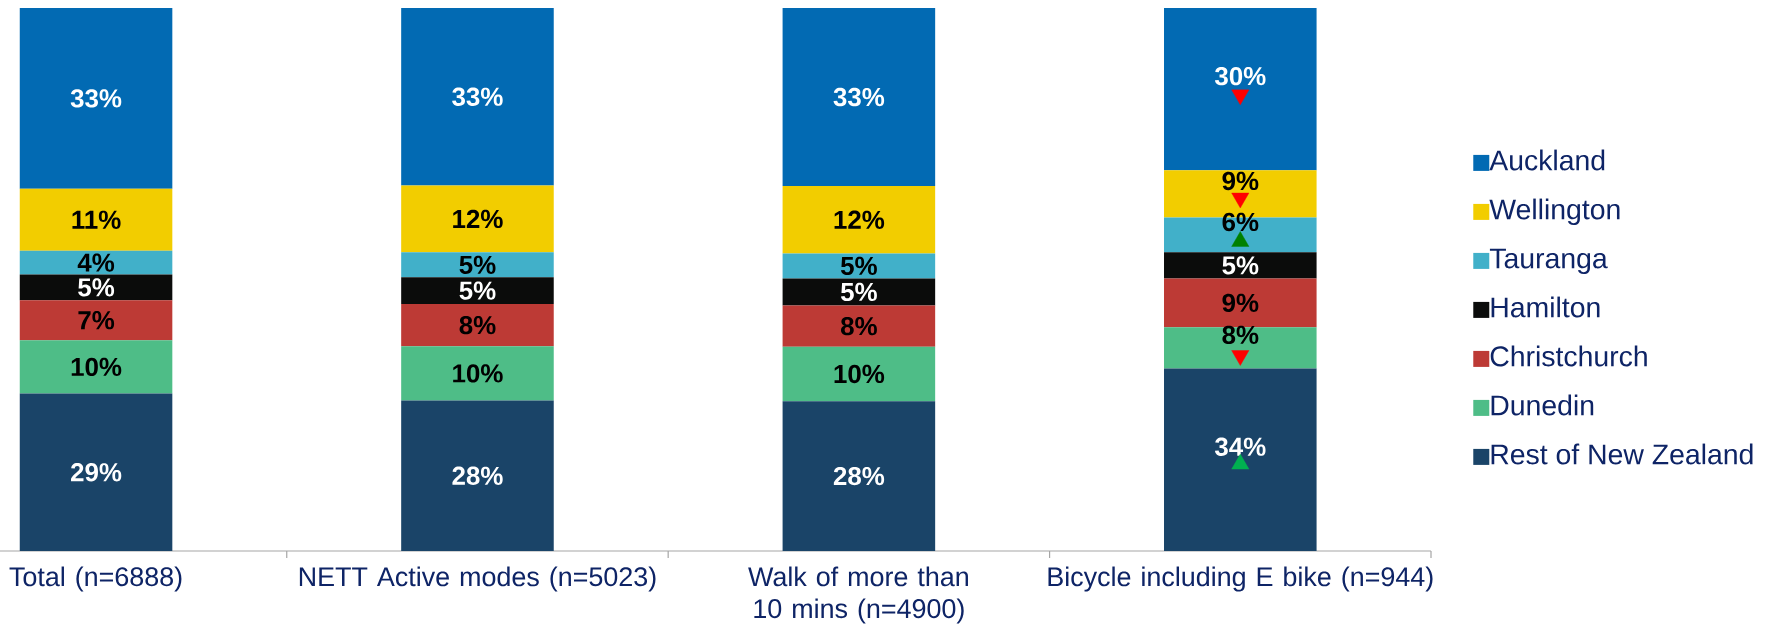  Describe the element at coordinates (1240, 579) in the screenshot. I see `x-tick-label: Bicycle including E bike (n=944)` at that location.